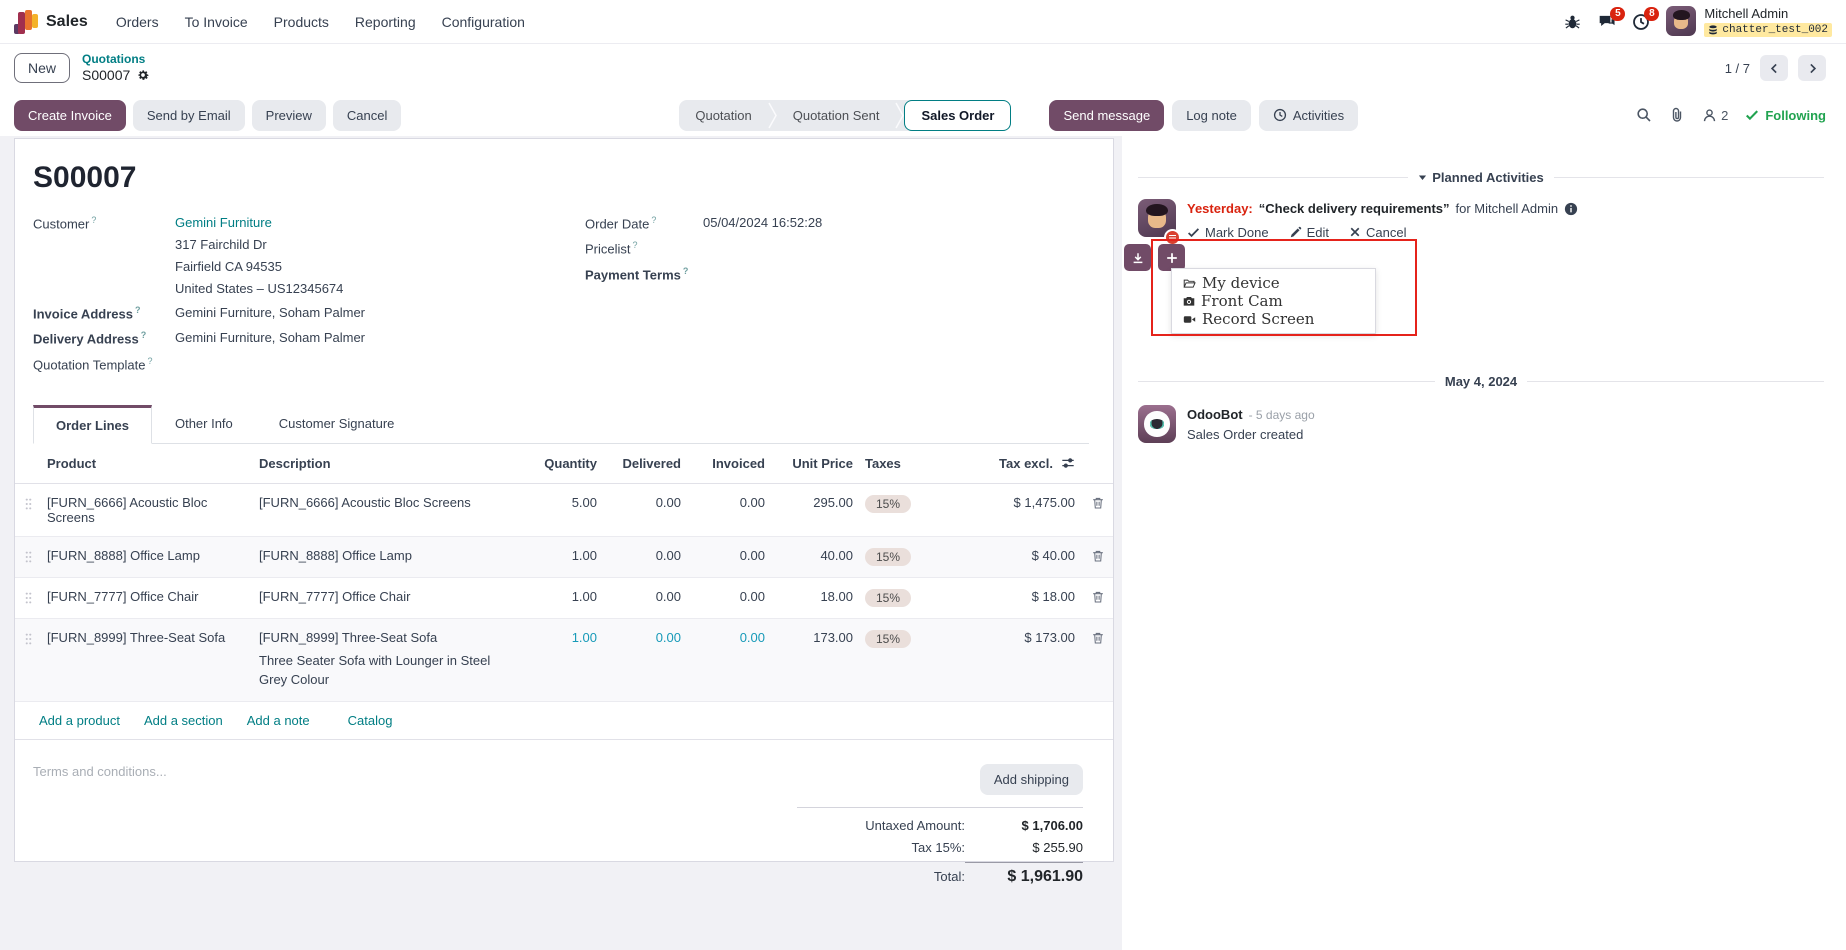  What do you see at coordinates (1228, 233) in the screenshot?
I see `mark-done-button: Mark Done` at bounding box center [1228, 233].